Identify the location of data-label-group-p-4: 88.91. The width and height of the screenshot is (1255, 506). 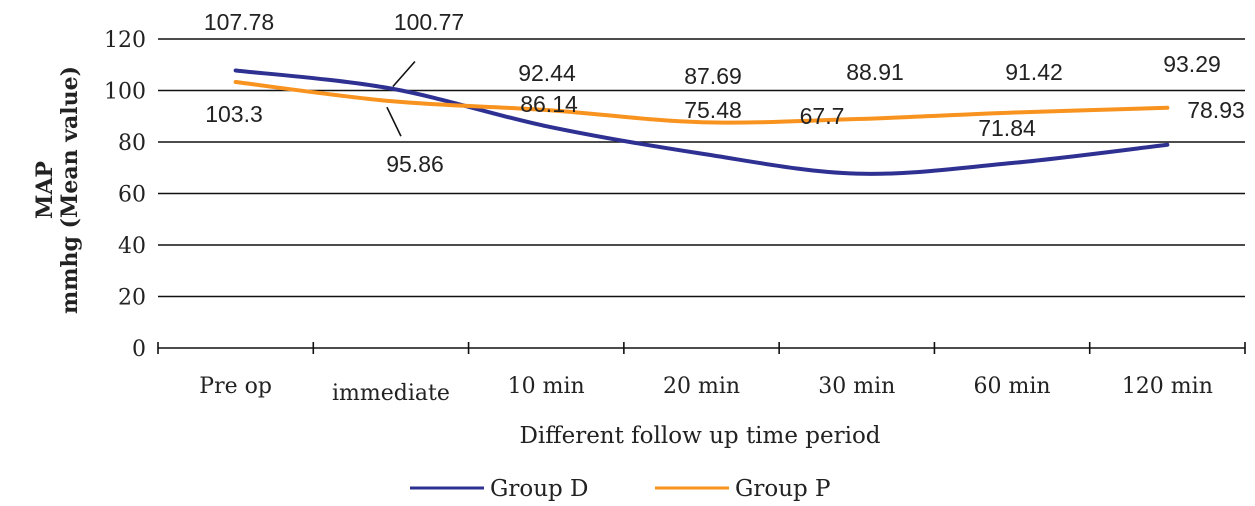
(875, 72).